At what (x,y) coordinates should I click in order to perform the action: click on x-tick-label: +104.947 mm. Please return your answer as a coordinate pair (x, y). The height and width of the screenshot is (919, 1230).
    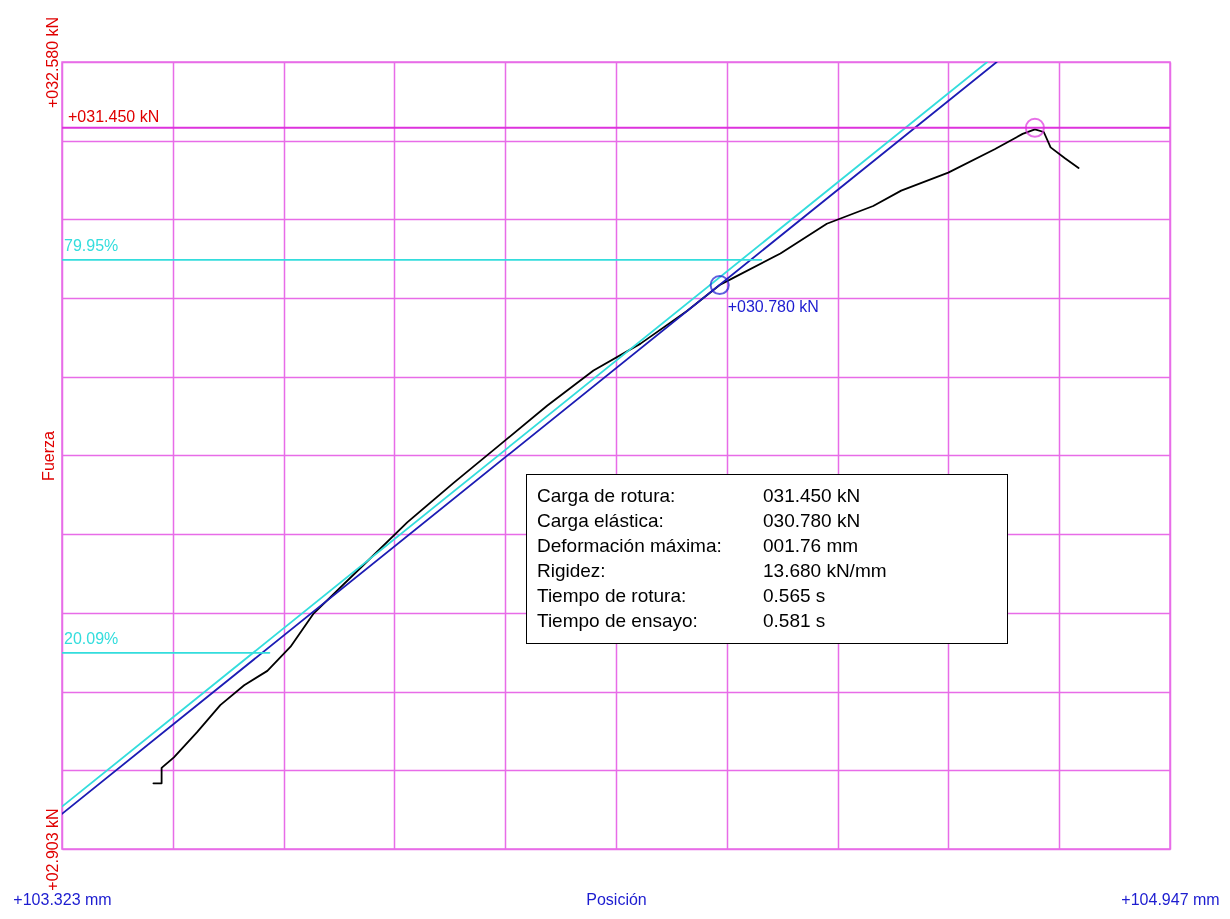
    Looking at the image, I should click on (1170, 899).